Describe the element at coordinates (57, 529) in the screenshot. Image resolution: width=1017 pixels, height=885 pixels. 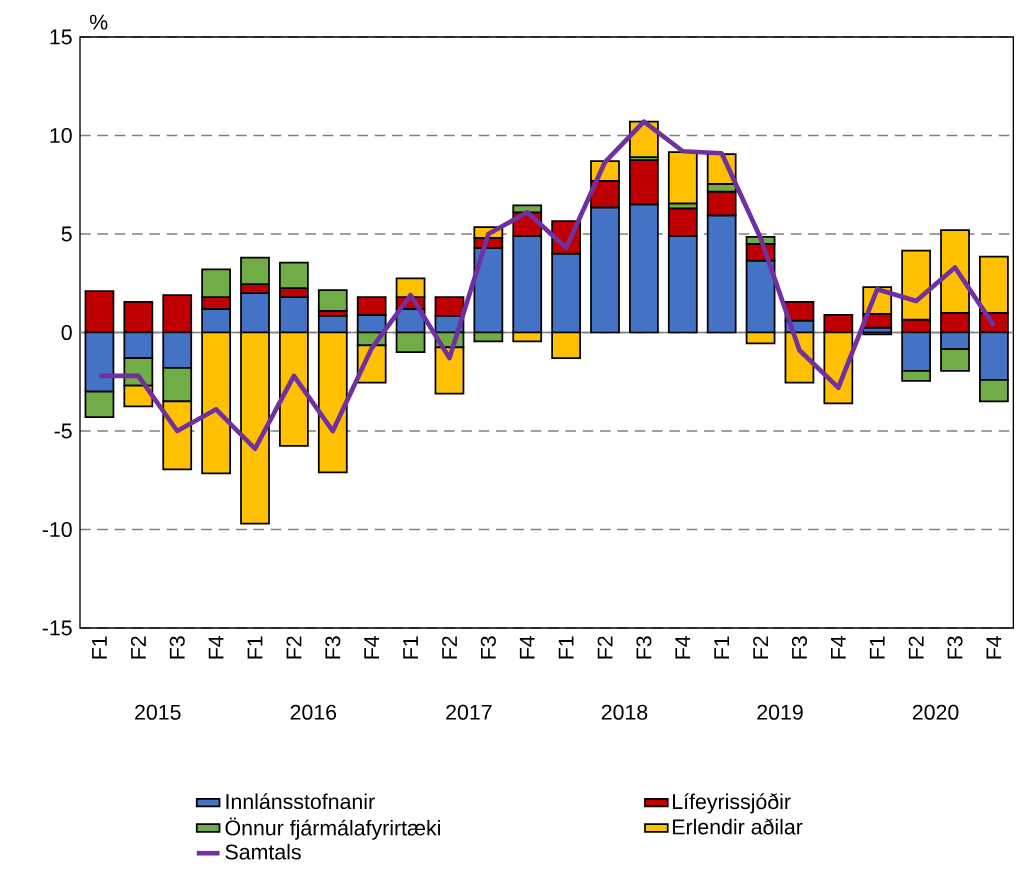
I see `y-tick-label: -10` at that location.